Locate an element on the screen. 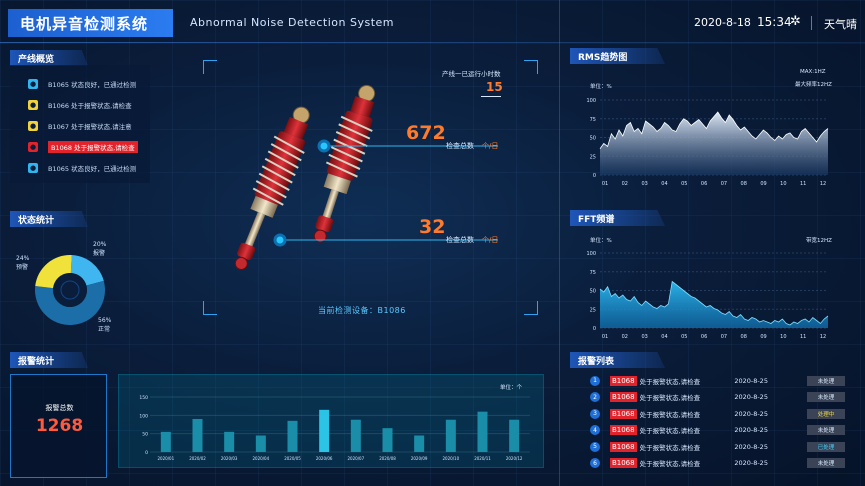  alarm-list-row: 2 B1068 处于报警状态,请检查 2020-8-25 未处理 is located at coordinates (715, 397).